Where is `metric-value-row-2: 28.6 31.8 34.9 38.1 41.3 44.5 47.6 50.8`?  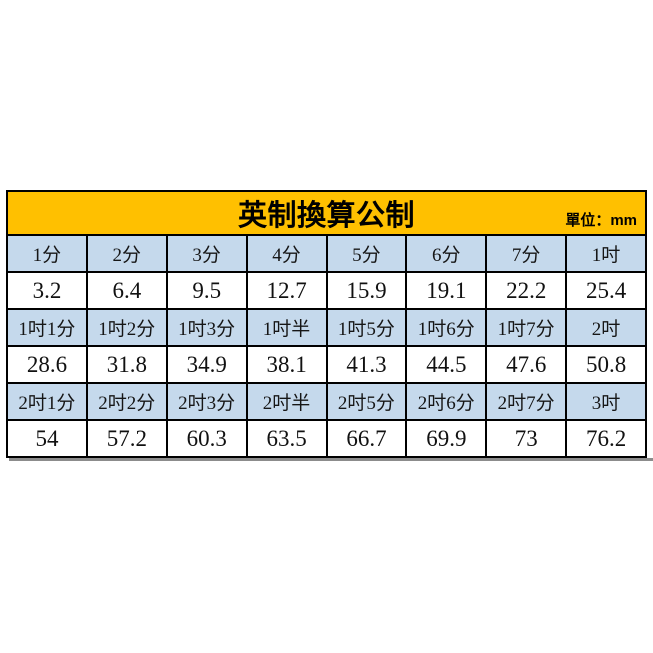
metric-value-row-2: 28.6 31.8 34.9 38.1 41.3 44.5 47.6 50.8 is located at coordinates (326, 364).